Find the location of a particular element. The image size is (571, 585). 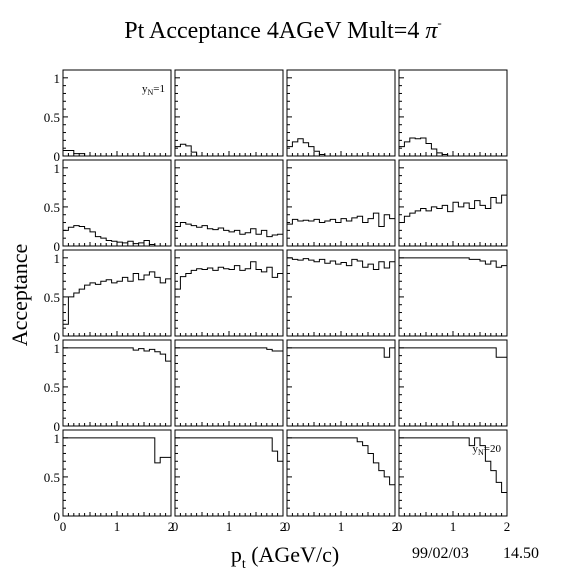

panel-9: 00.51 is located at coordinates (108, 296).